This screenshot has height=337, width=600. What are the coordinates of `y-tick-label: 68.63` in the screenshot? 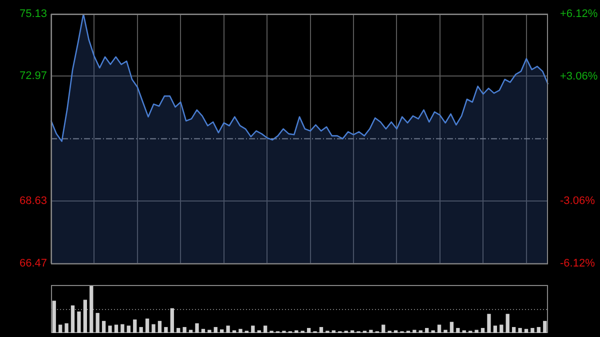 It's located at (33, 201).